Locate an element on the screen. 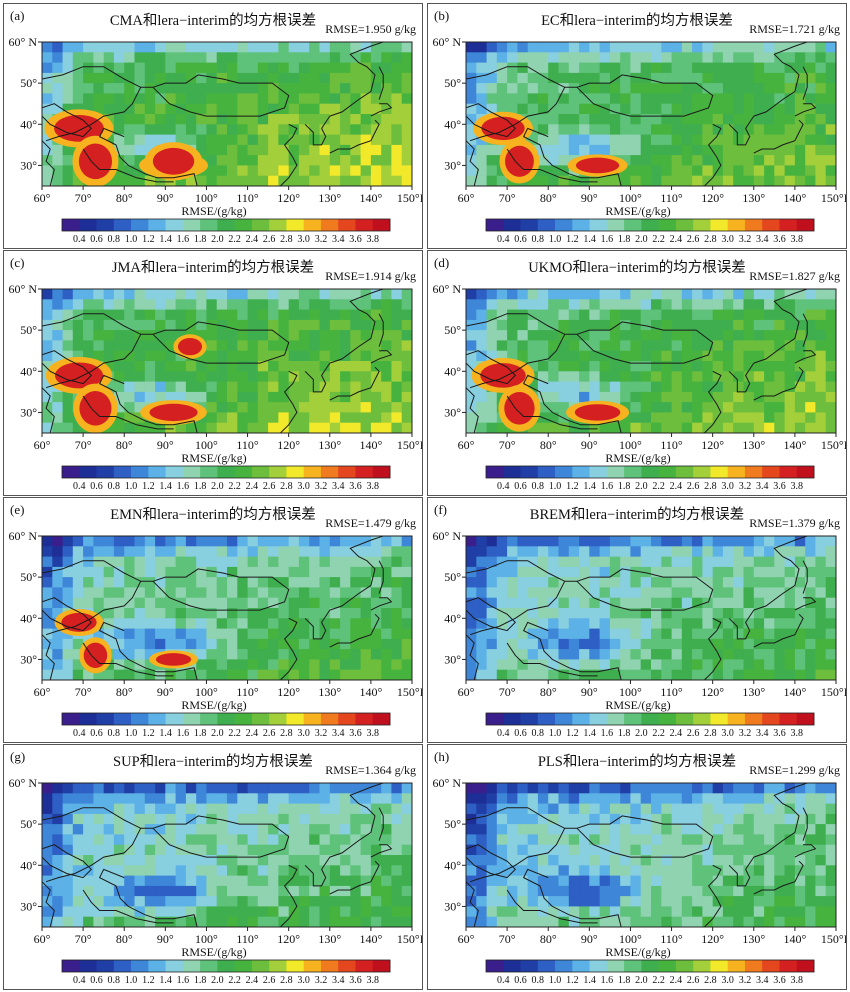 Image resolution: width=850 pixels, height=992 pixels. x-tick-label: 130° is located at coordinates (329, 692).